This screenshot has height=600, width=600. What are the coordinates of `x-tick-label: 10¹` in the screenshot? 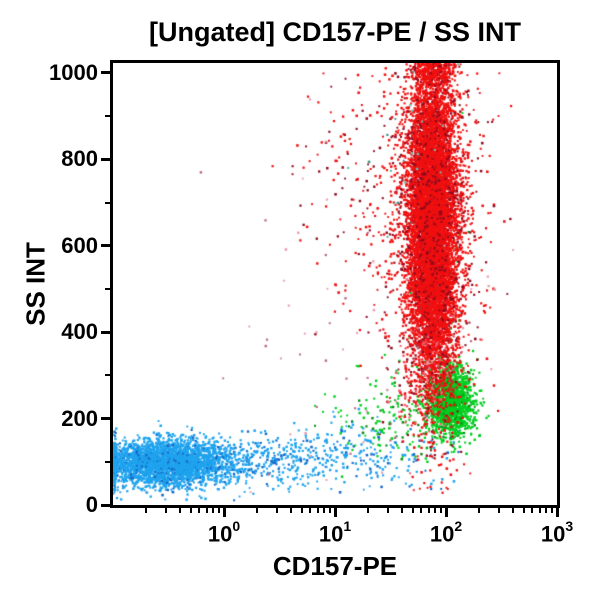 It's located at (335, 532).